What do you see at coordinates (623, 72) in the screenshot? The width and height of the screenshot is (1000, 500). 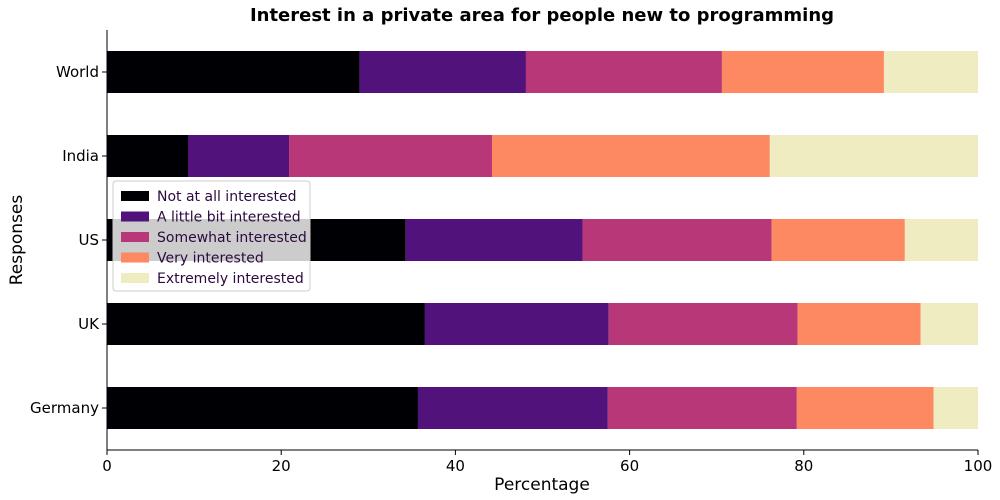 I see `bar-world-somewhat-interested` at bounding box center [623, 72].